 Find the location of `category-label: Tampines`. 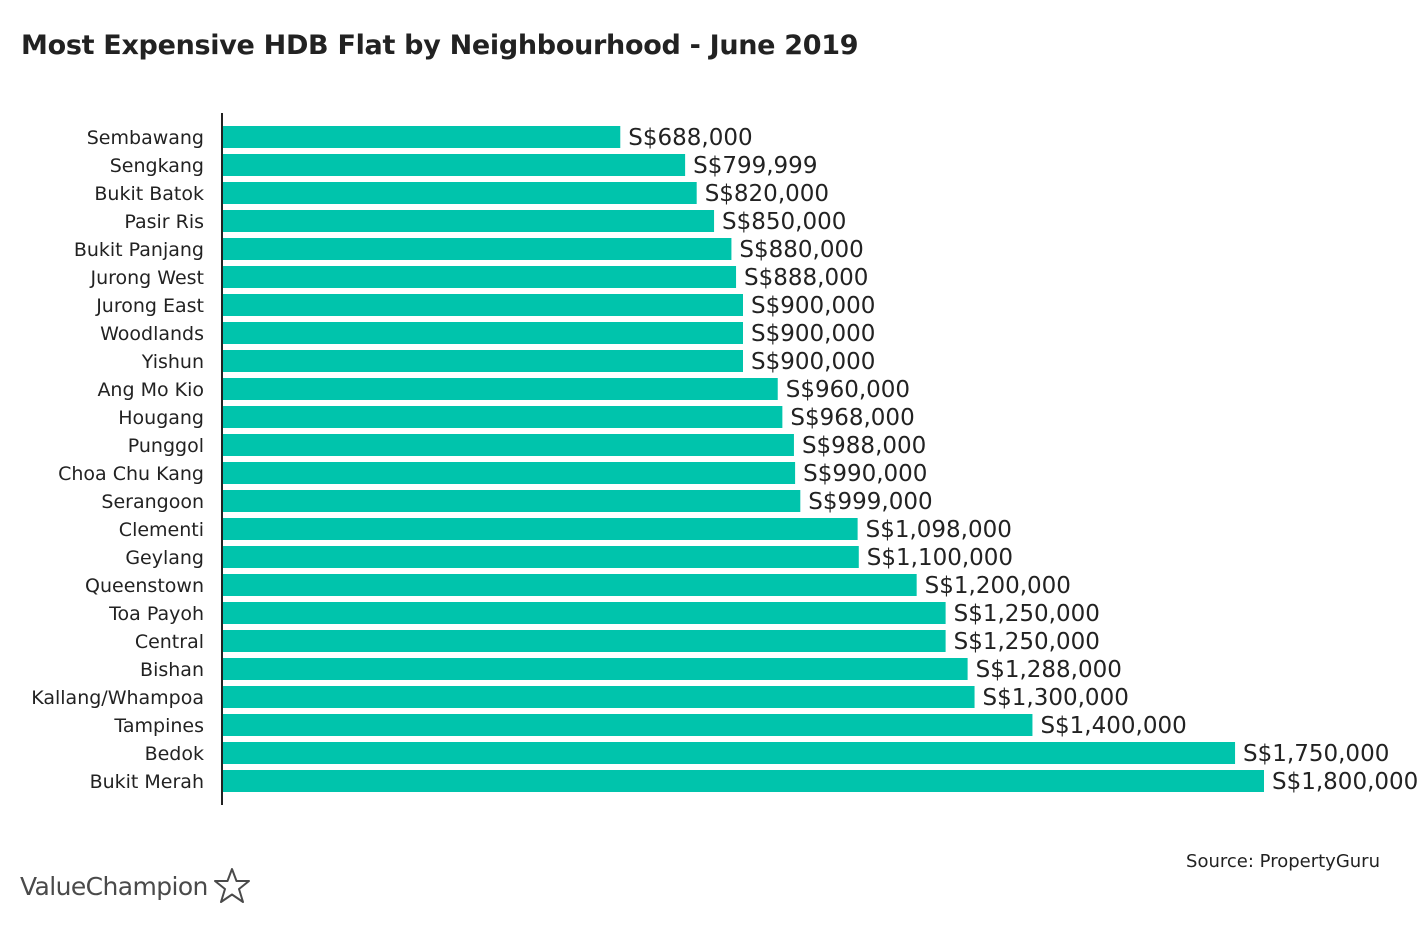

category-label: Tampines is located at coordinates (158, 726).